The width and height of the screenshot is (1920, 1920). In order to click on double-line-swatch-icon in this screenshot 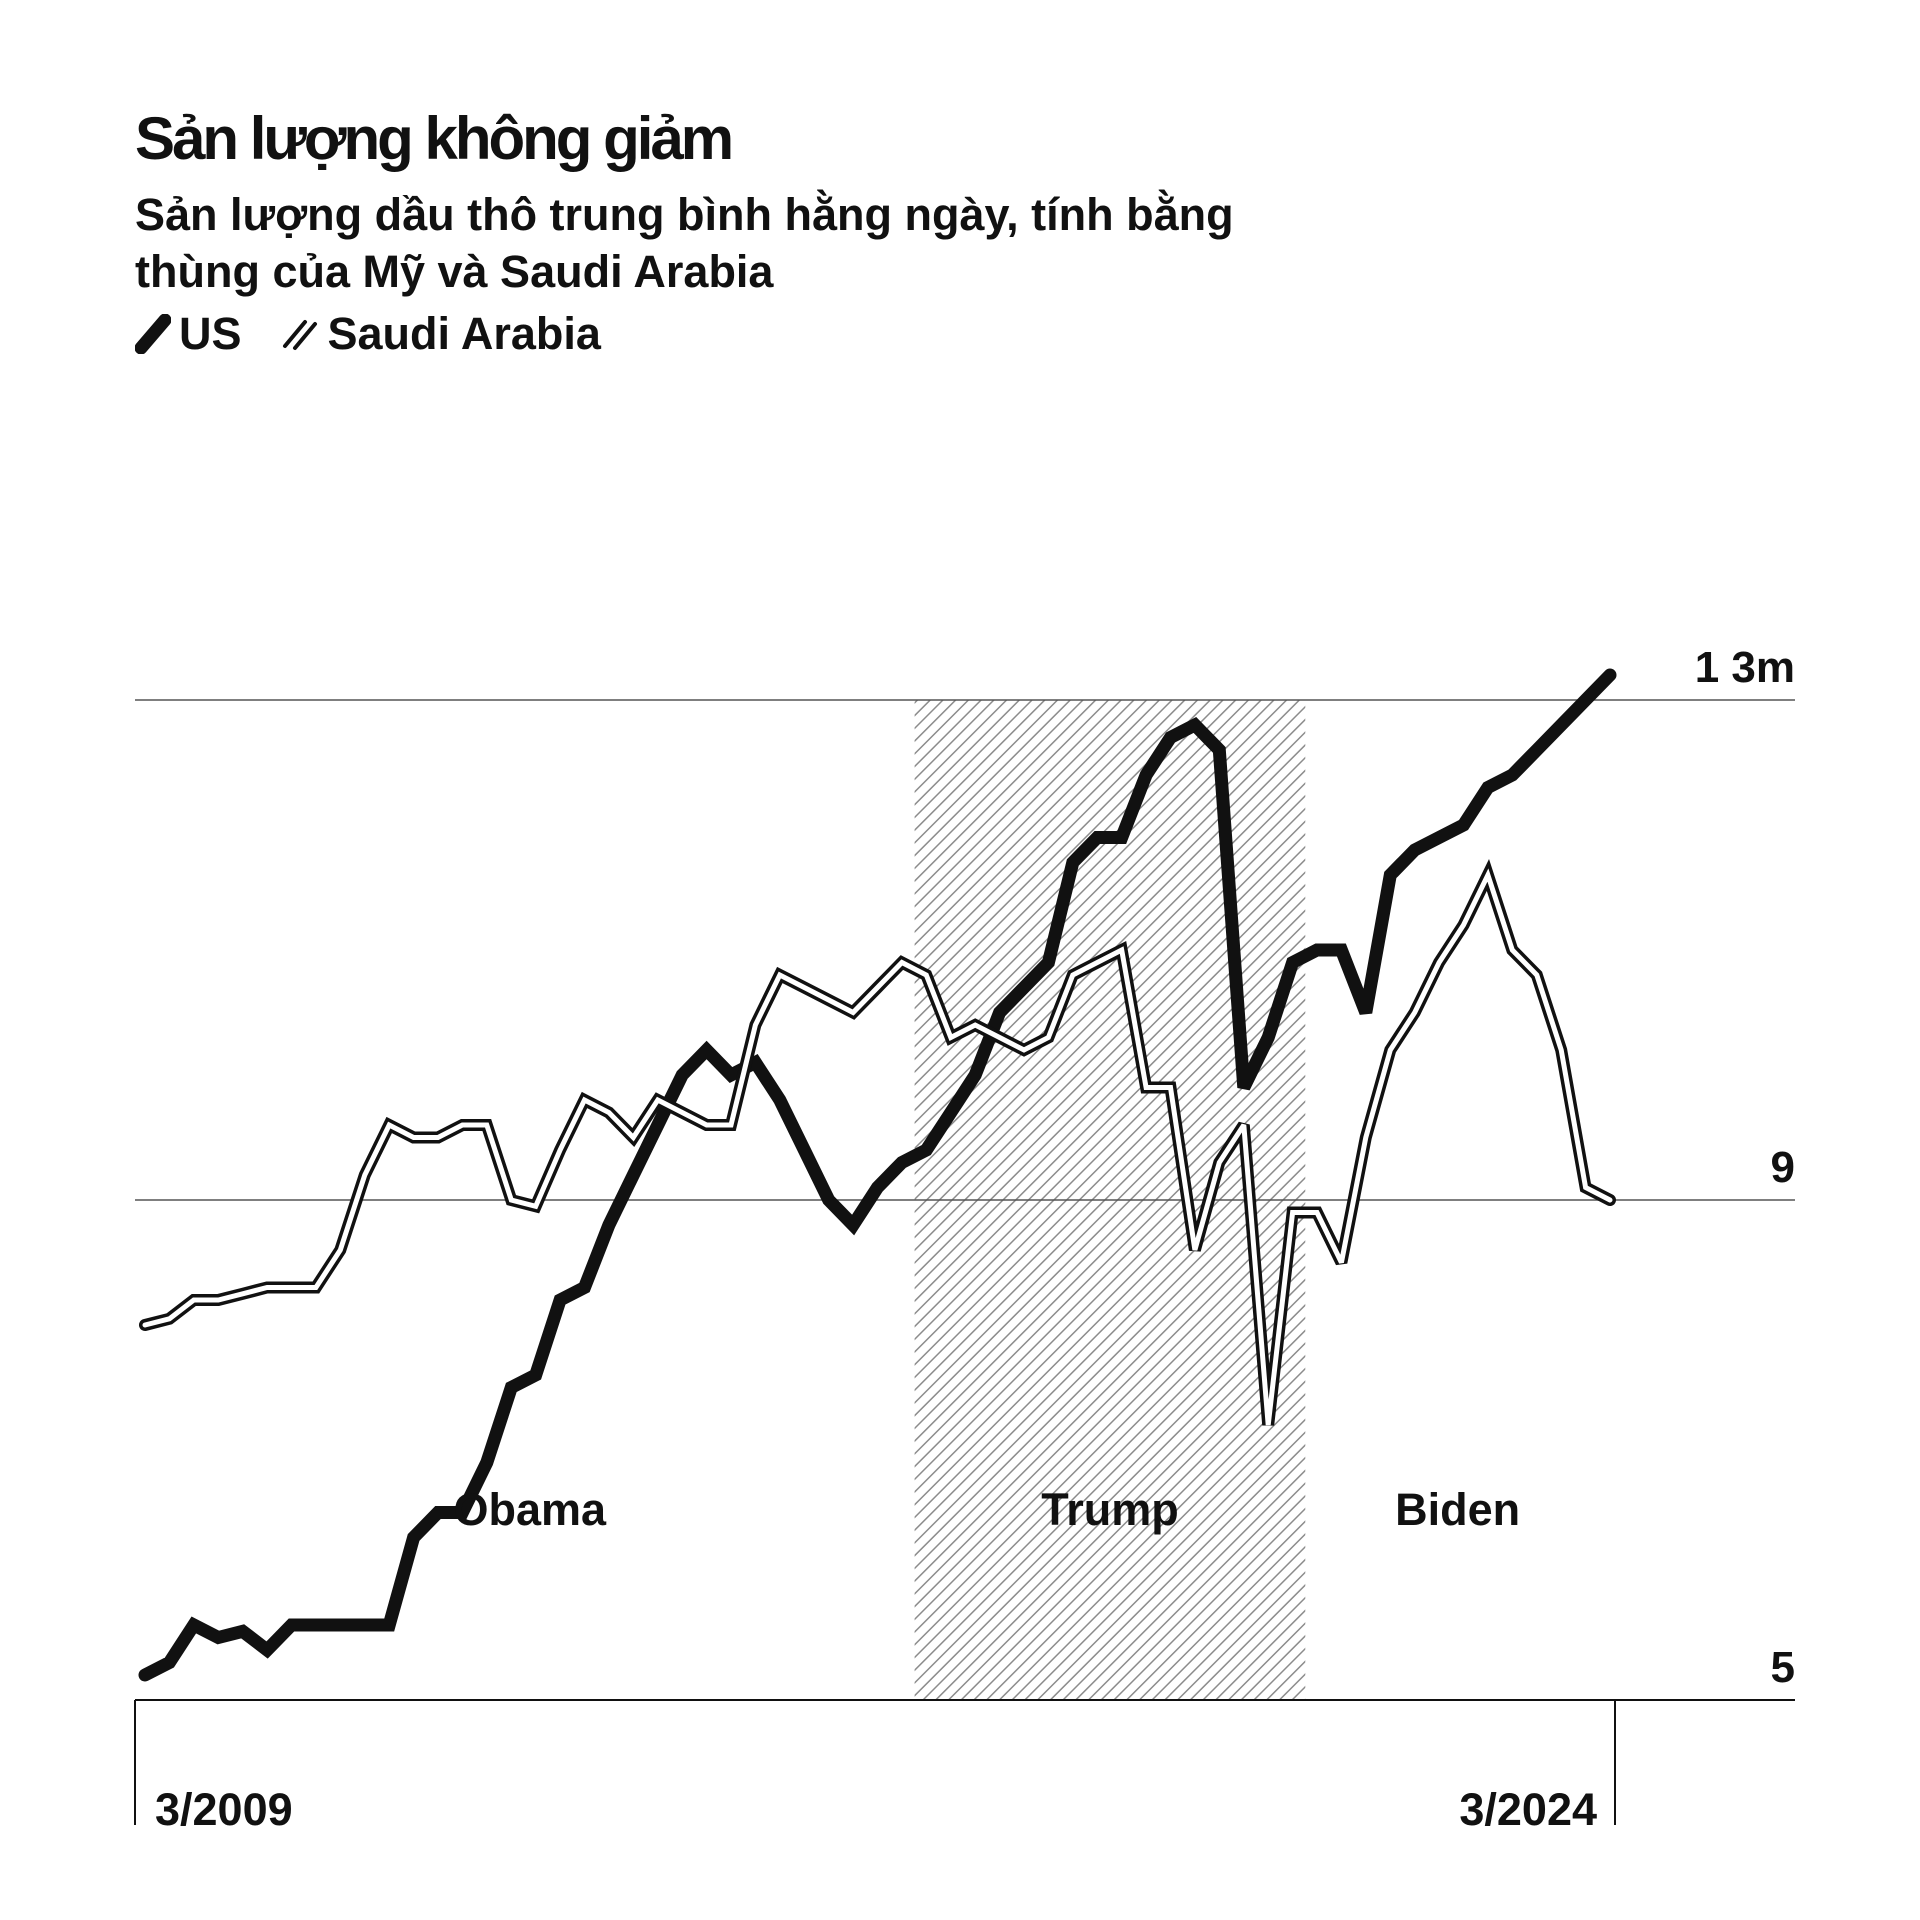, I will do `click(299, 335)`.